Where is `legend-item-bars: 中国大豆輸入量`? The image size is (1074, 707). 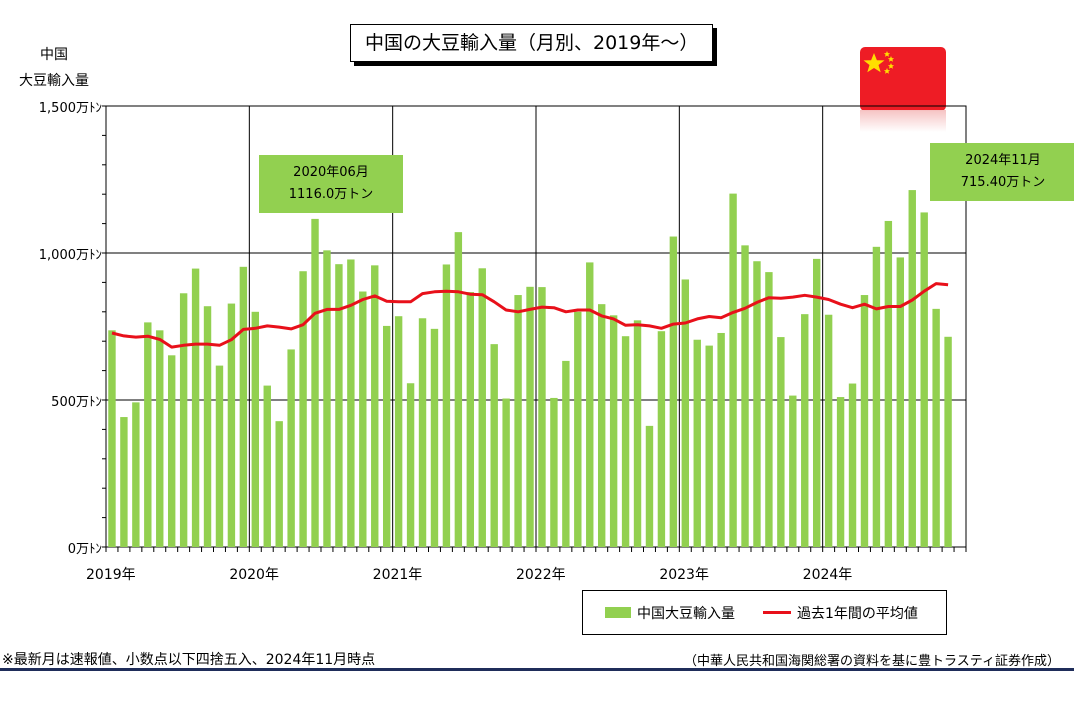
legend-item-bars: 中国大豆輸入量 is located at coordinates (670, 612).